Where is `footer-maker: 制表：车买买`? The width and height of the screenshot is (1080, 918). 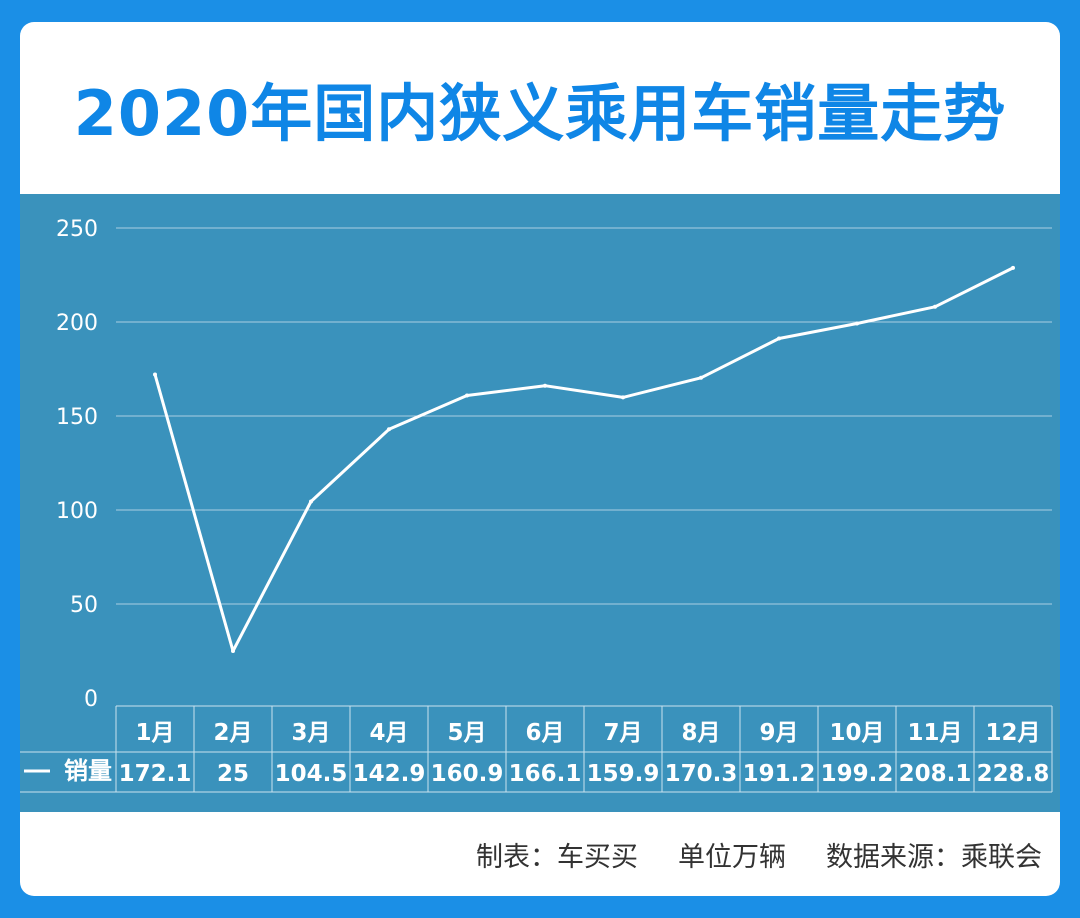
footer-maker: 制表：车买买 is located at coordinates (557, 857).